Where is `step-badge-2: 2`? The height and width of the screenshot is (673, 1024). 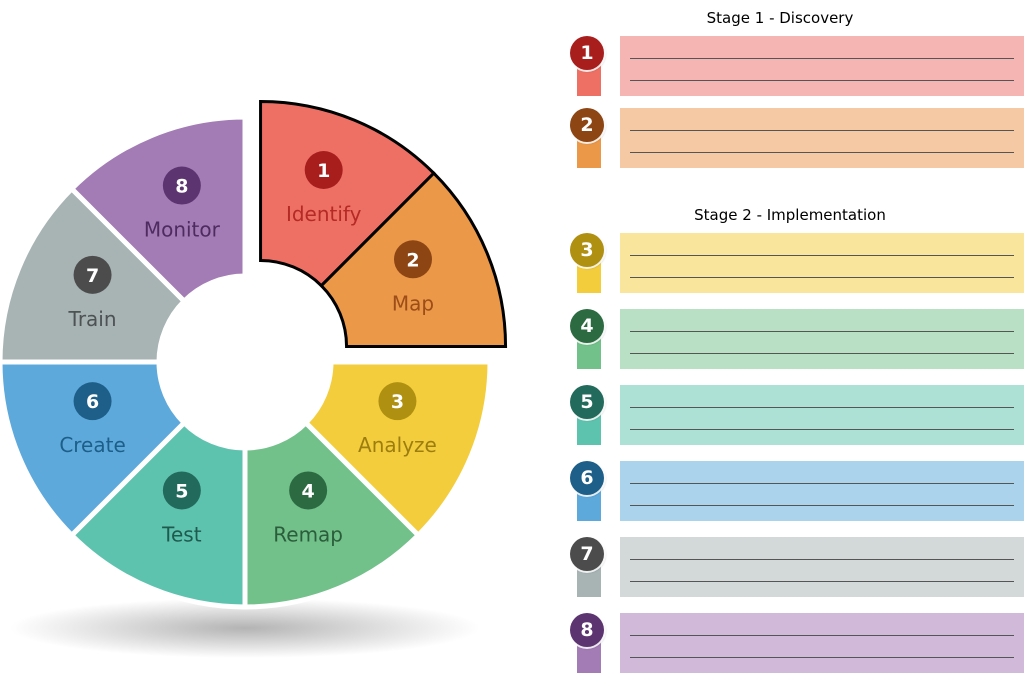 step-badge-2: 2 is located at coordinates (587, 138).